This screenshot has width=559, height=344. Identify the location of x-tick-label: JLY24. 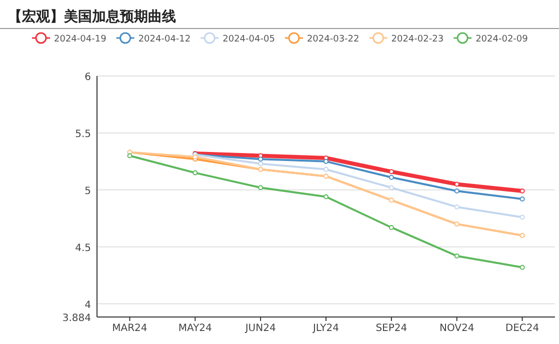
(326, 328).